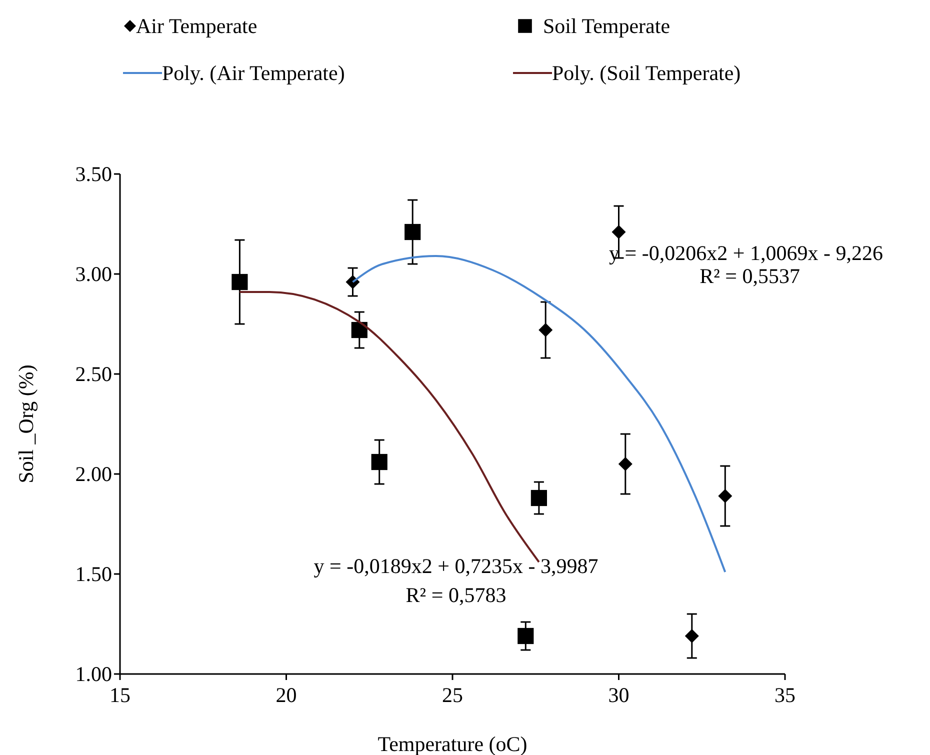  Describe the element at coordinates (253, 73) in the screenshot. I see `legend-label: Poly. (Air Temperate)` at that location.